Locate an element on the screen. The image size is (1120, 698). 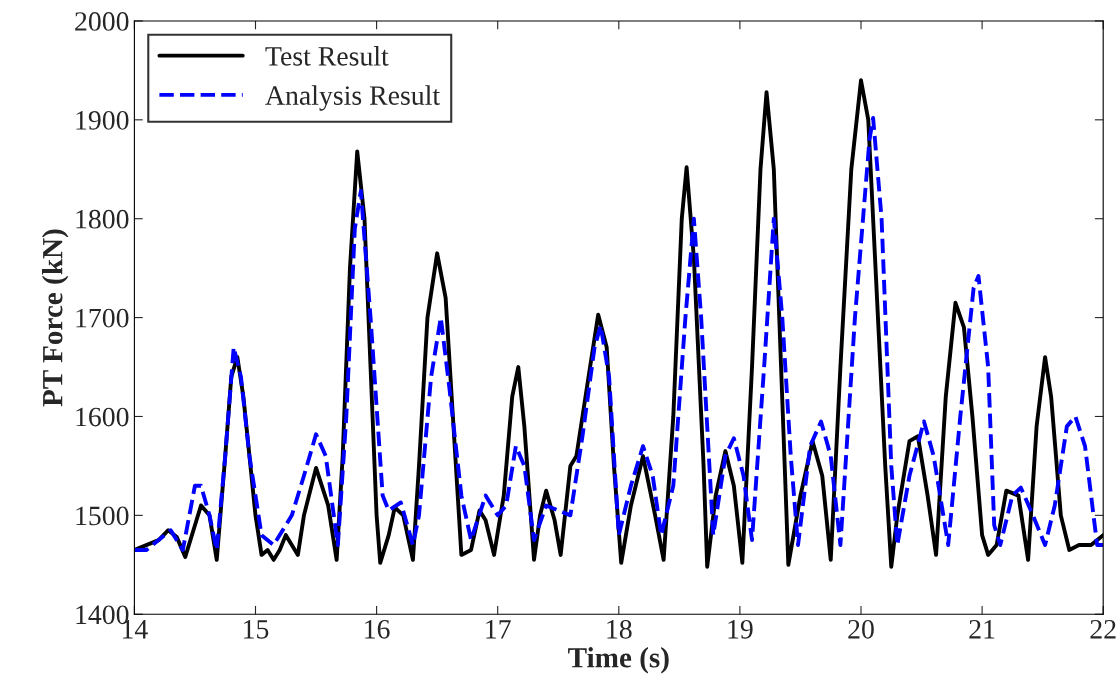
x-tick-label: 19 is located at coordinates (740, 629).